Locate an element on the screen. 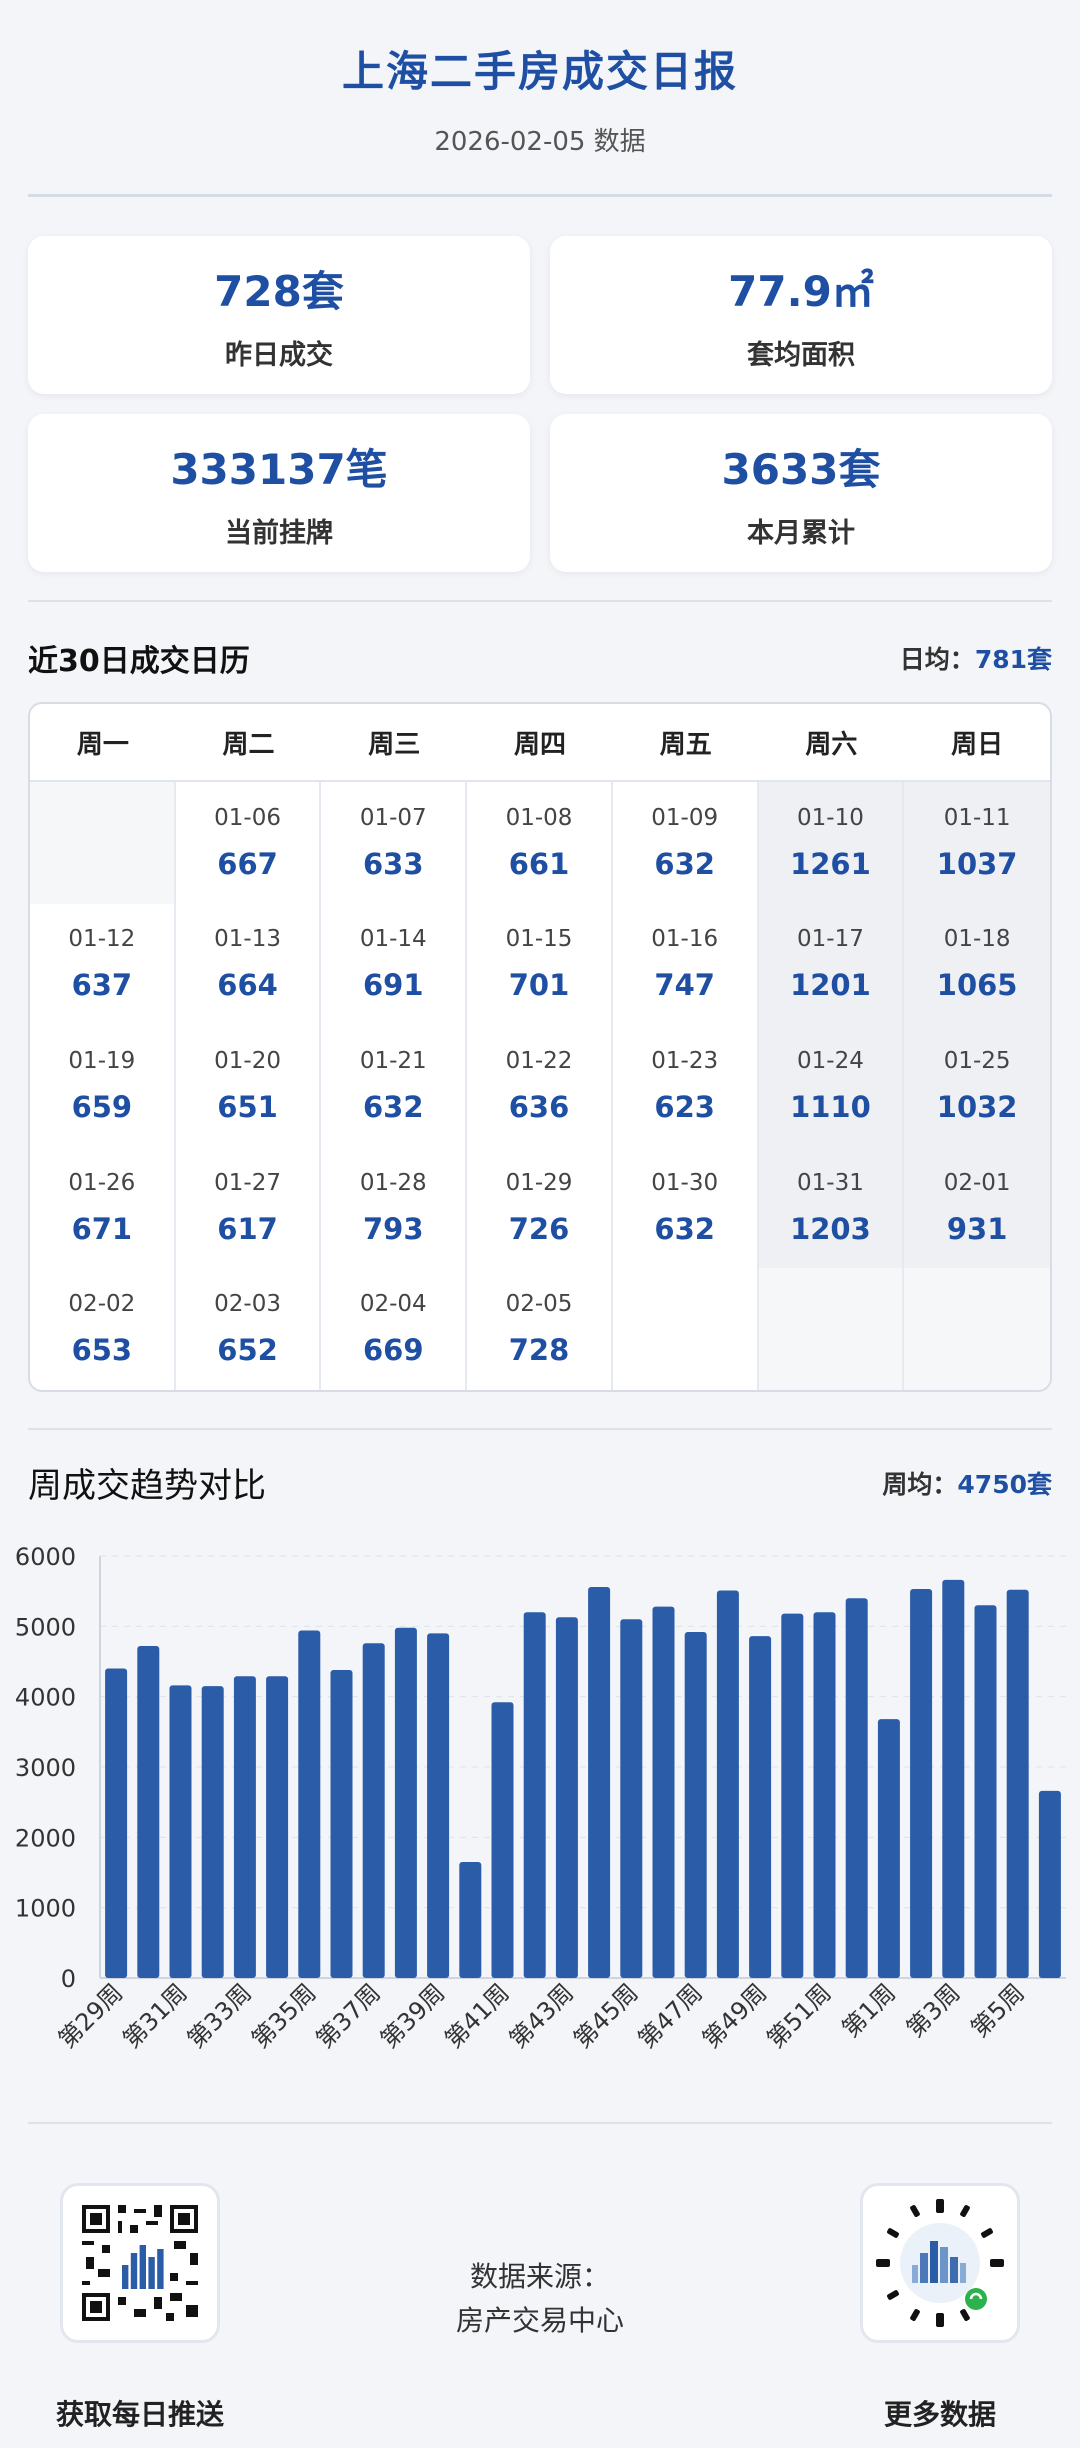 This screenshot has height=2448, width=1080. calendar-day-cell: 01-21 632 is located at coordinates (394, 1086).